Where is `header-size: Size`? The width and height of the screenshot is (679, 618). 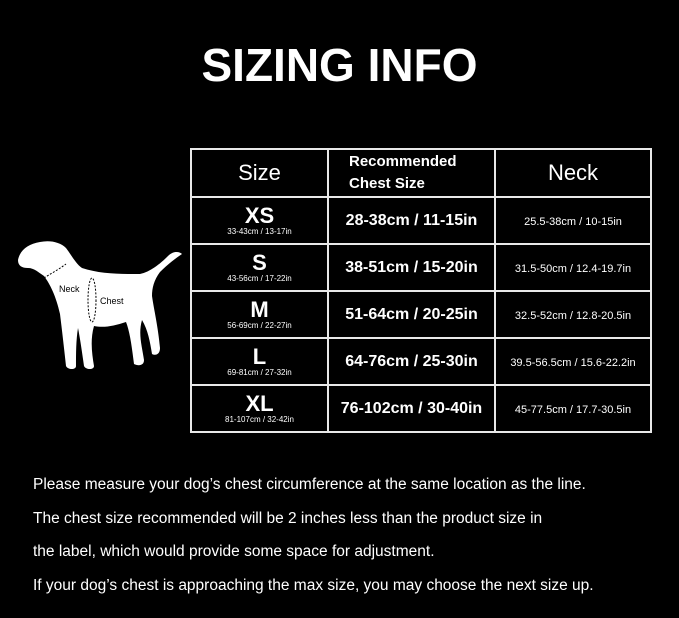 header-size: Size is located at coordinates (259, 172).